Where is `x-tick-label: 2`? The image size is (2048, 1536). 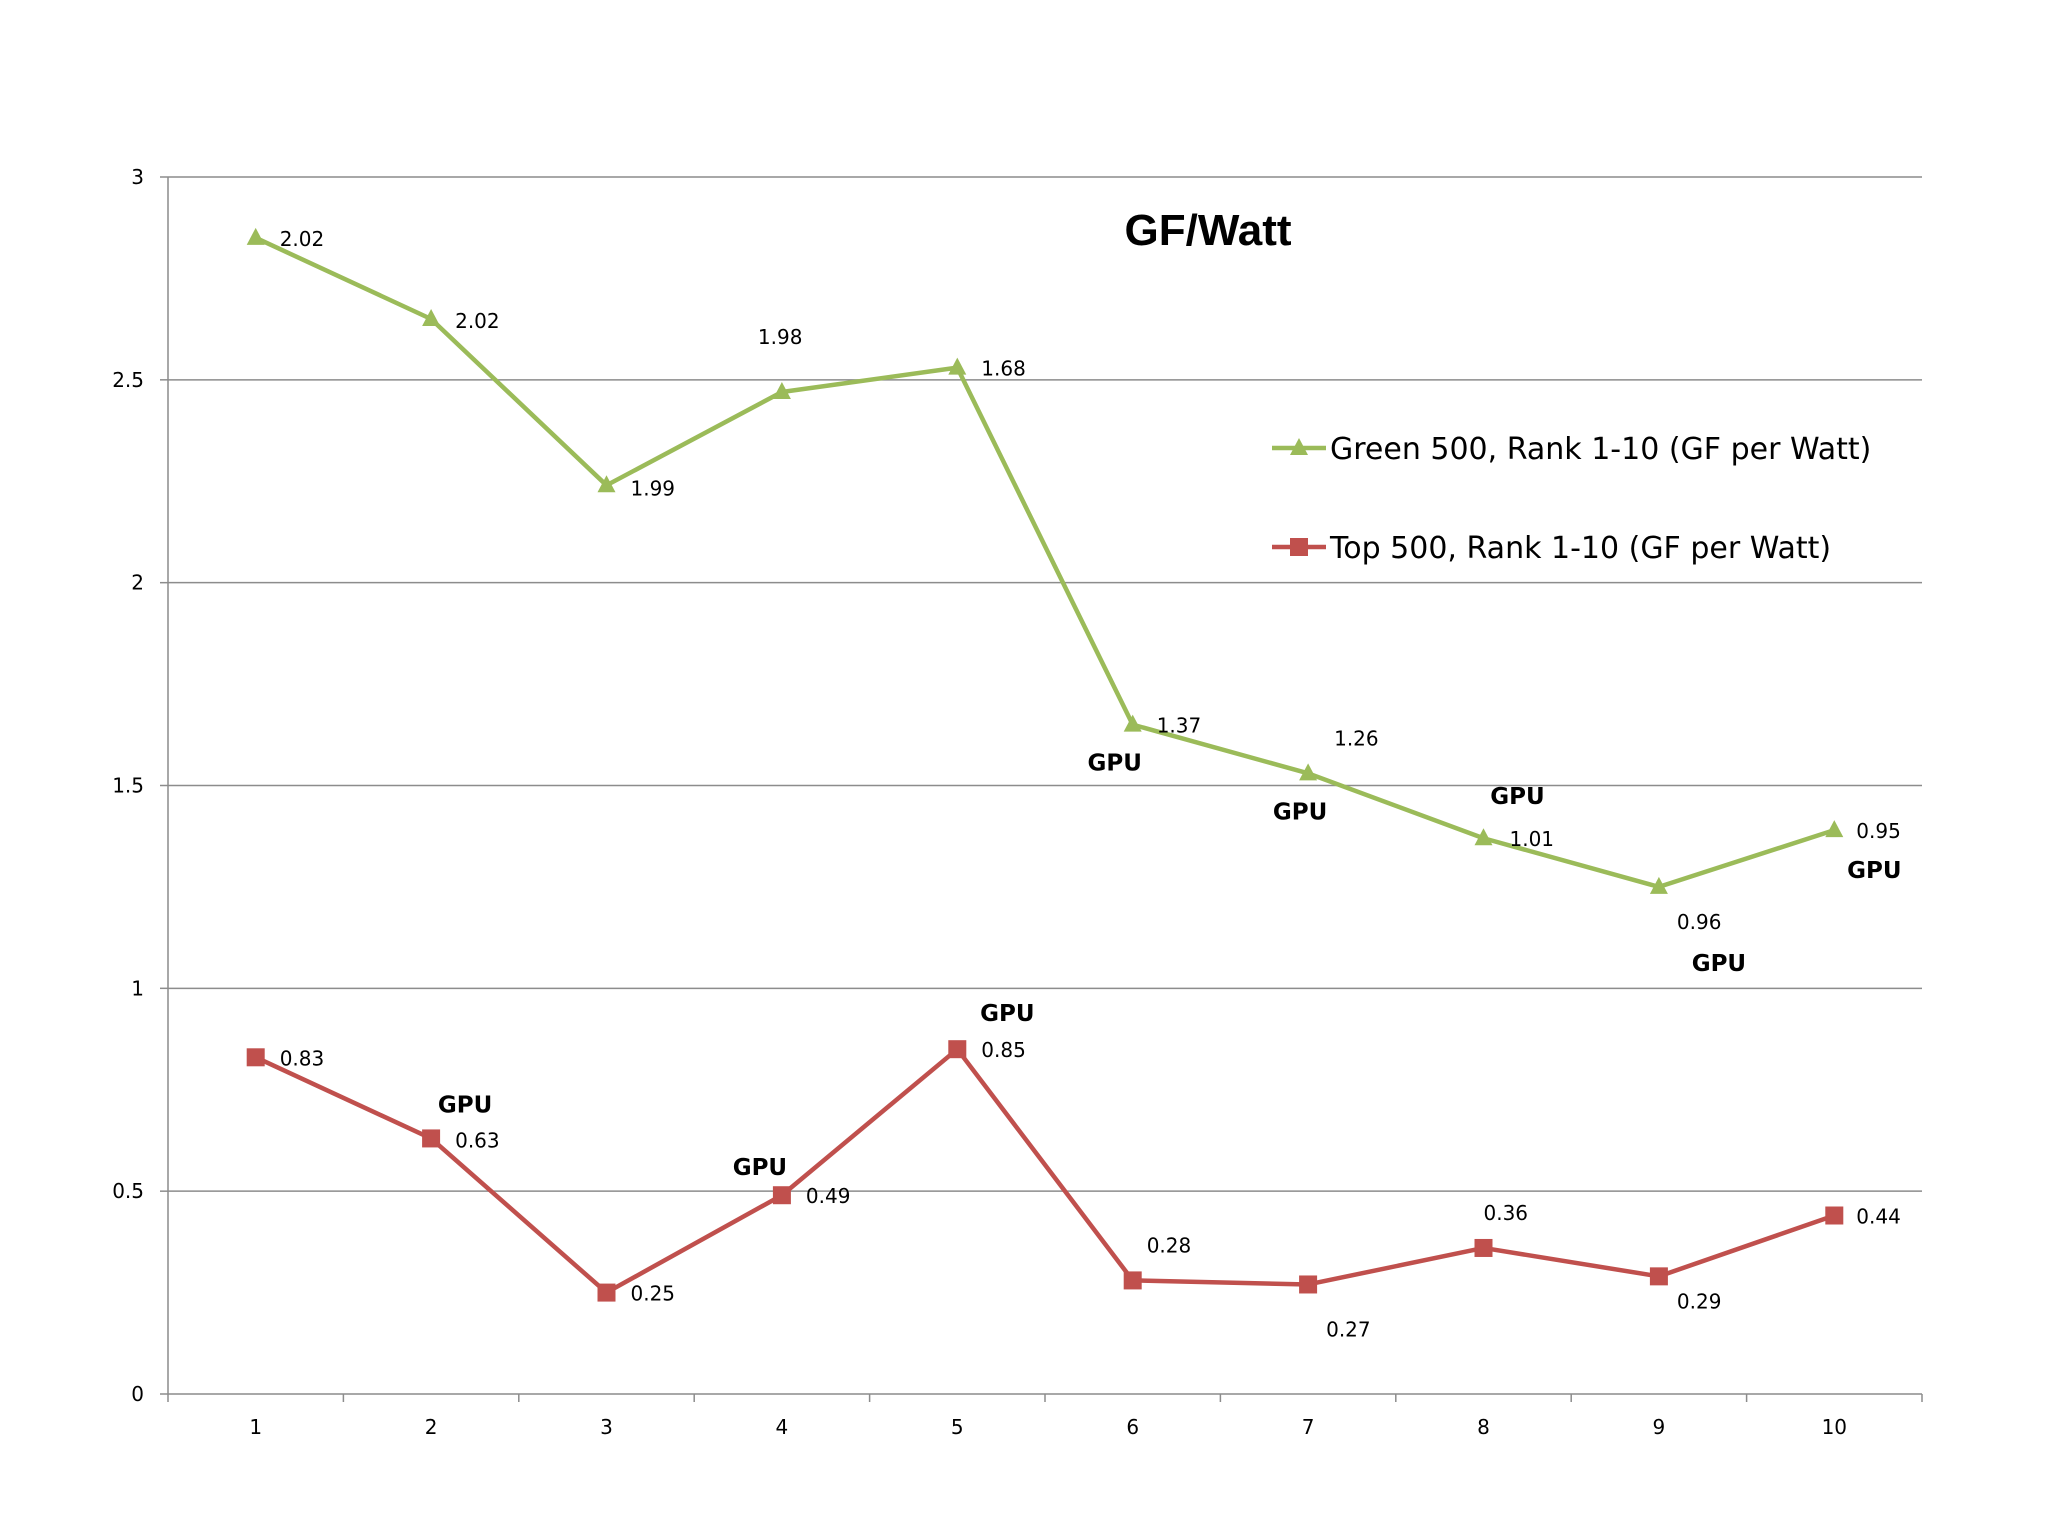
x-tick-label: 2 is located at coordinates (431, 1427).